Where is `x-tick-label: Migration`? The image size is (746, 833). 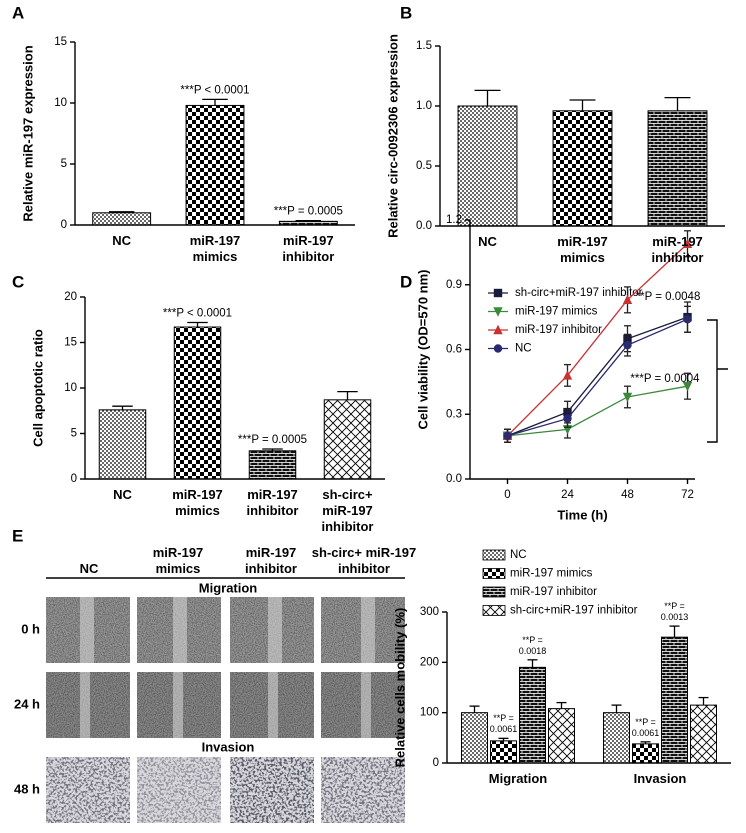 x-tick-label: Migration is located at coordinates (518, 778).